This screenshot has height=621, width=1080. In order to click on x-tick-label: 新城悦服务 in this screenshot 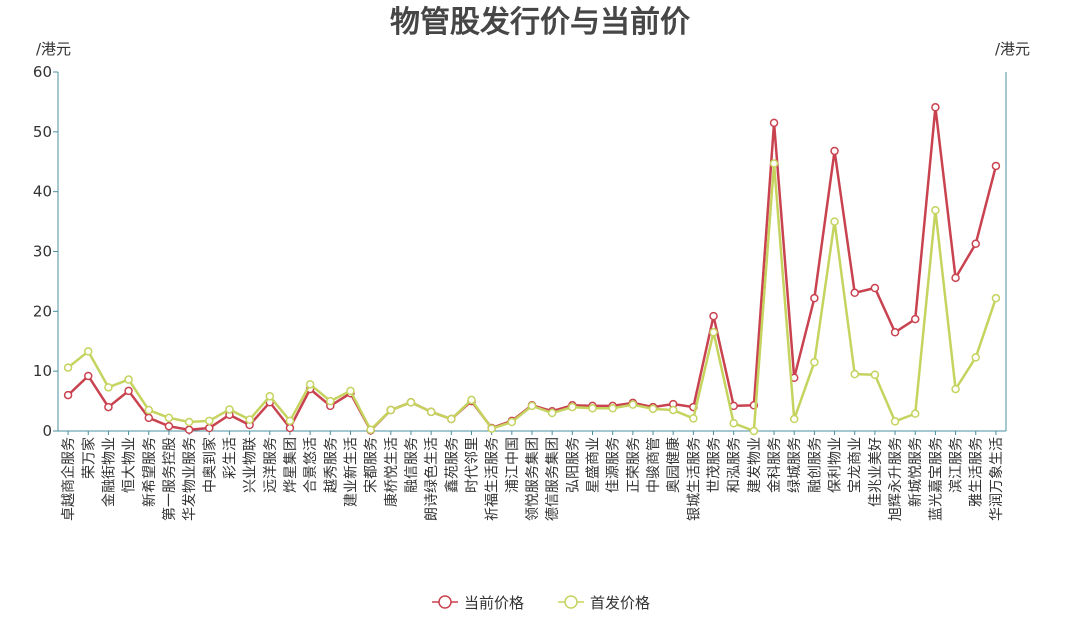, I will do `click(916, 472)`.